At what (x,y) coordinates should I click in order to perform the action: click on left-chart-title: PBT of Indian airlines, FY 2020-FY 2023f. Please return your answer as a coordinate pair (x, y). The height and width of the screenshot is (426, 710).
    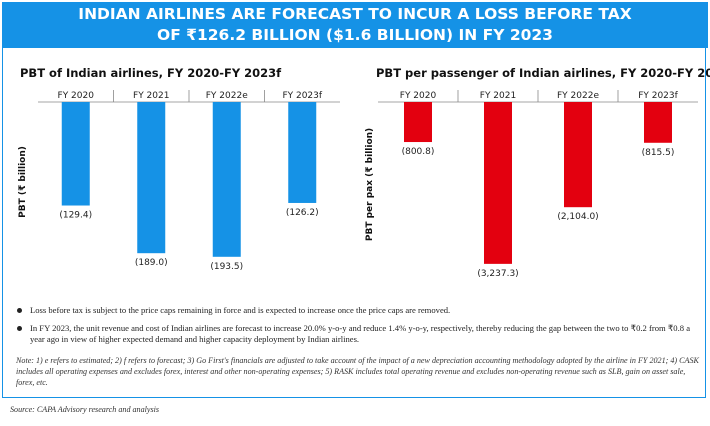
    Looking at the image, I should click on (151, 73).